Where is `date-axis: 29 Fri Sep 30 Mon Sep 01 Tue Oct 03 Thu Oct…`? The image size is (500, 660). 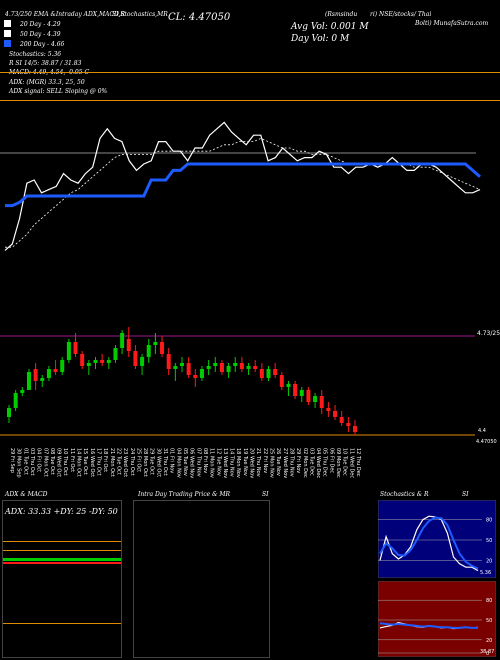 date-axis: 29 Fri Sep 30 Mon Sep 01 Tue Oct 03 Thu Oct… is located at coordinates (185, 463).